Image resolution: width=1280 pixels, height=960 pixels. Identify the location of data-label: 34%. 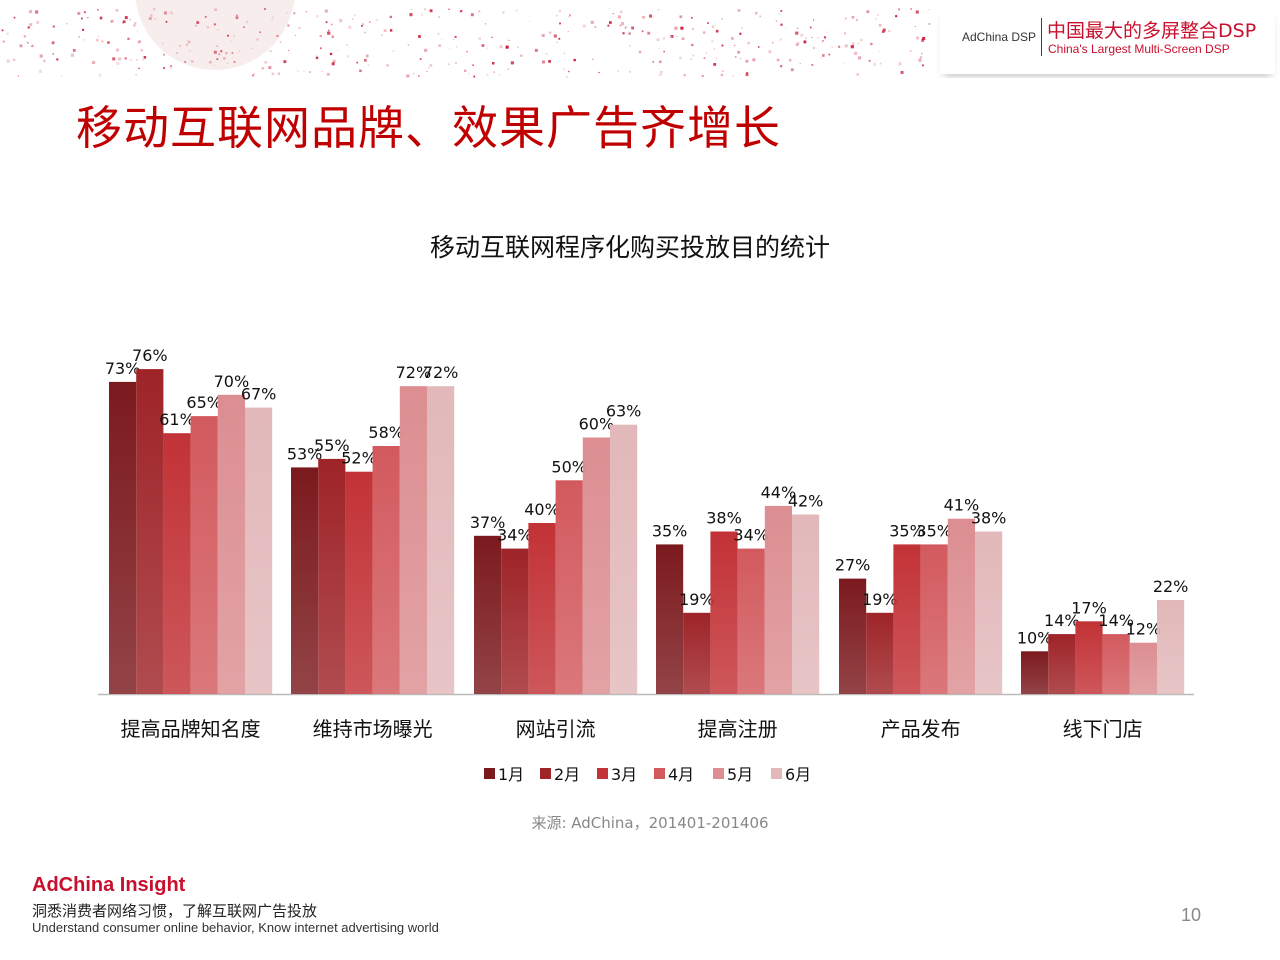
(751, 535).